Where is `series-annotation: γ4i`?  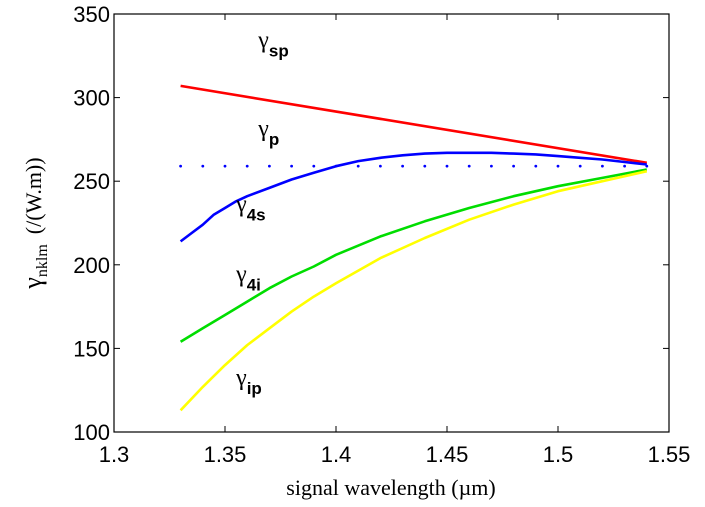 series-annotation: γ4i is located at coordinates (248, 278).